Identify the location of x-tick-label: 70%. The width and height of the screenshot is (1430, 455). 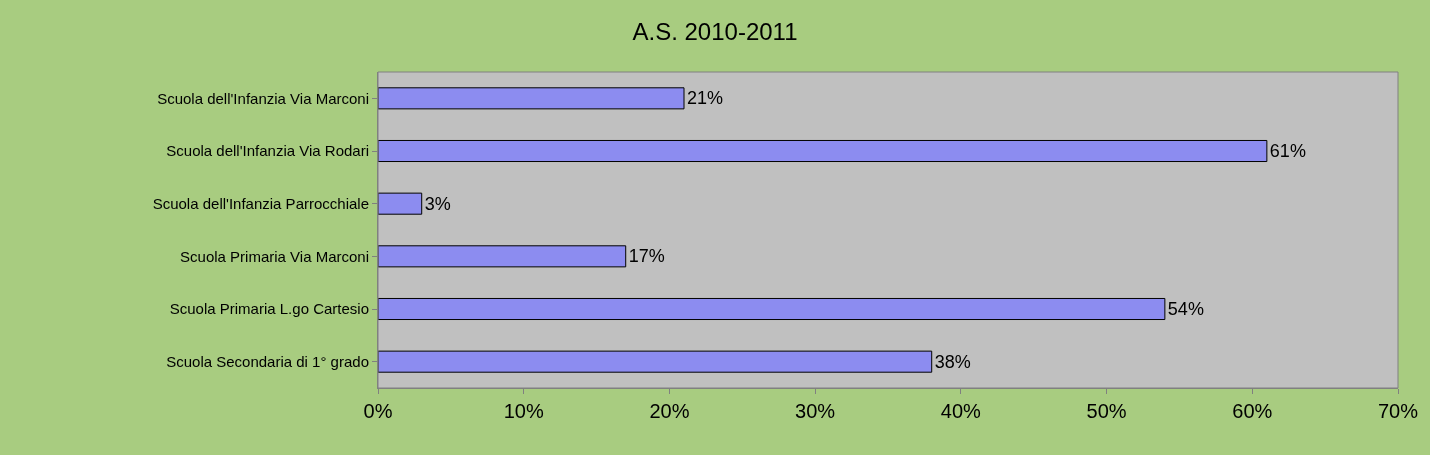
(1398, 411).